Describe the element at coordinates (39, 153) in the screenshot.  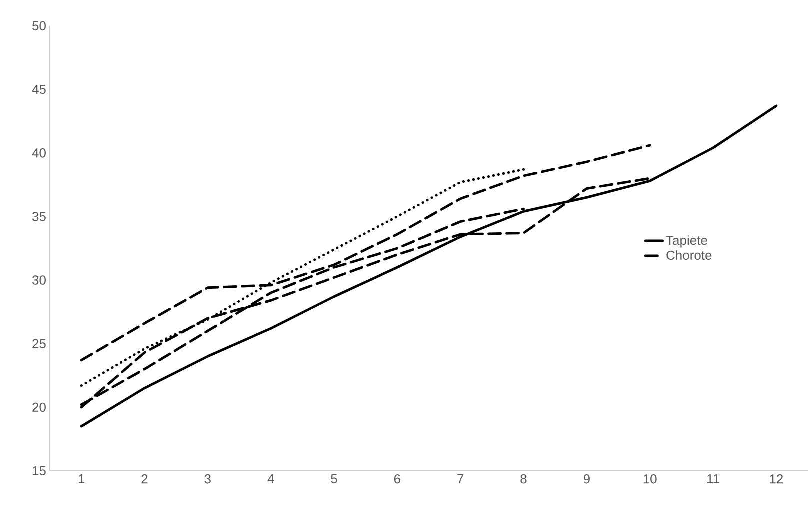
I see `y-tick-label: 40` at that location.